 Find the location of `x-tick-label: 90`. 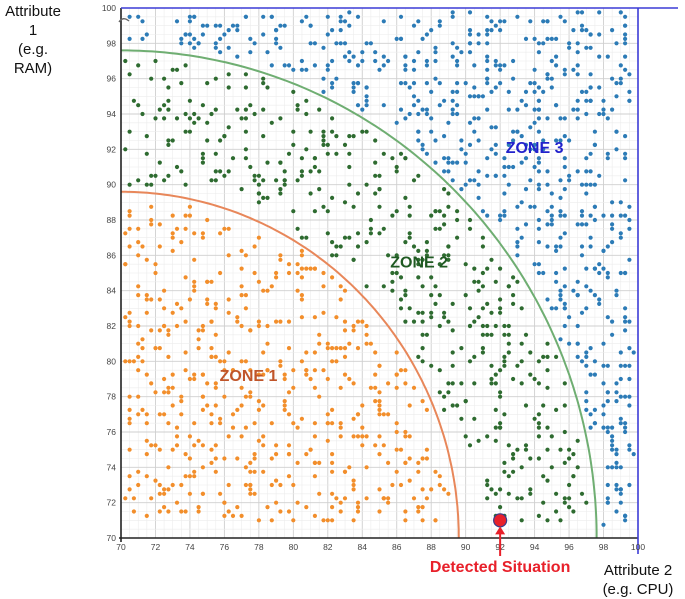

x-tick-label: 90 is located at coordinates (466, 547).